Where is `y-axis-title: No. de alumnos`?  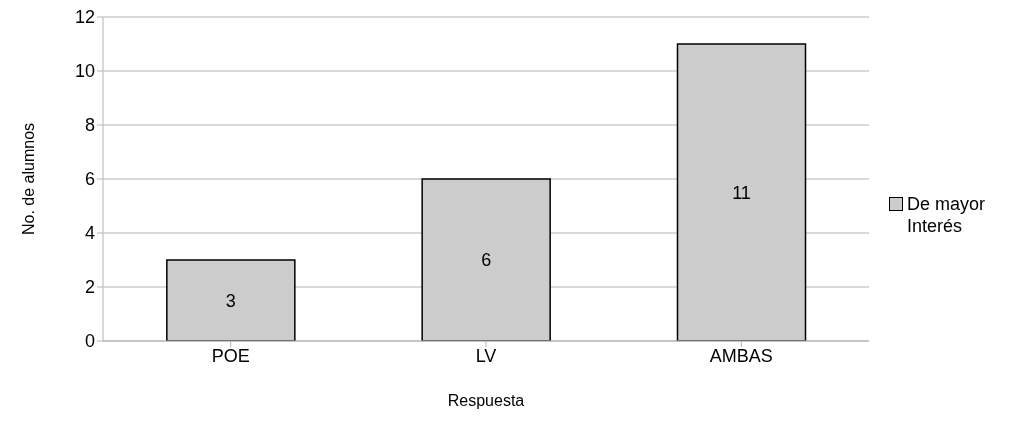
y-axis-title: No. de alumnos is located at coordinates (28, 179).